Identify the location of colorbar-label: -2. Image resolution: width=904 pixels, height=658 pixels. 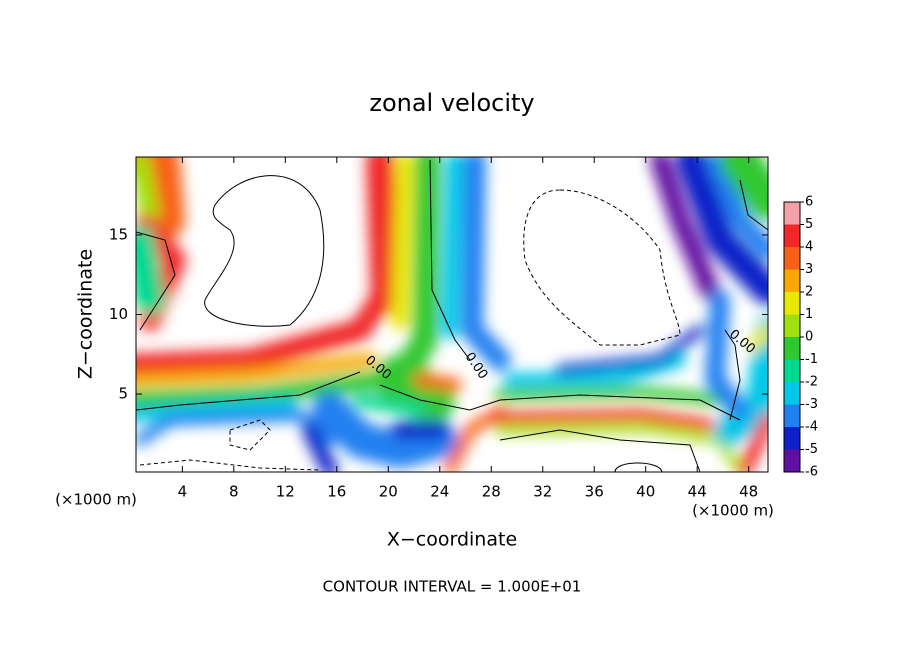
(811, 382).